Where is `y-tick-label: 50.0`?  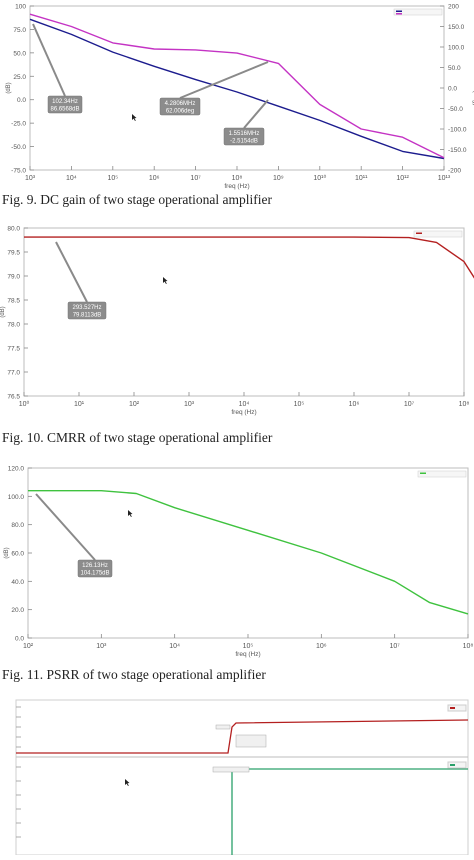
y-tick-label: 50.0 is located at coordinates (19, 53).